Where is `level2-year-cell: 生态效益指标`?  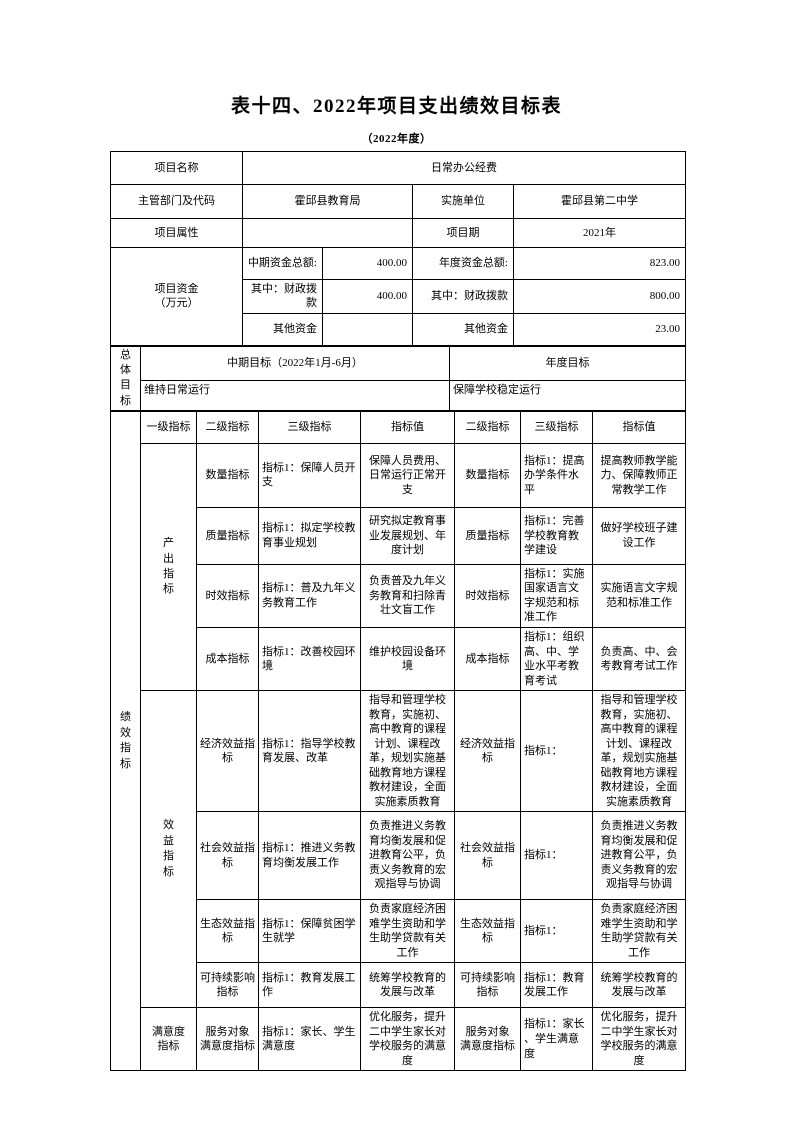
level2-year-cell: 生态效益指标 is located at coordinates (487, 931).